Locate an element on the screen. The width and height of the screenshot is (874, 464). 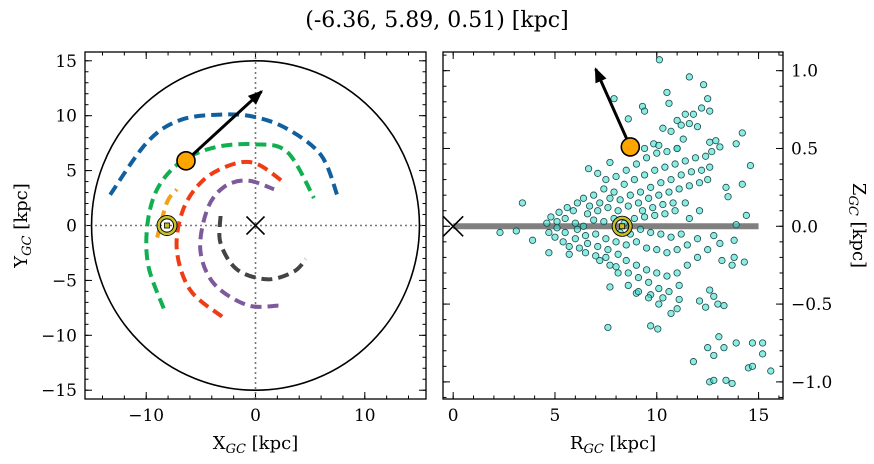
y-tick-label: −1.0 is located at coordinates (811, 383).